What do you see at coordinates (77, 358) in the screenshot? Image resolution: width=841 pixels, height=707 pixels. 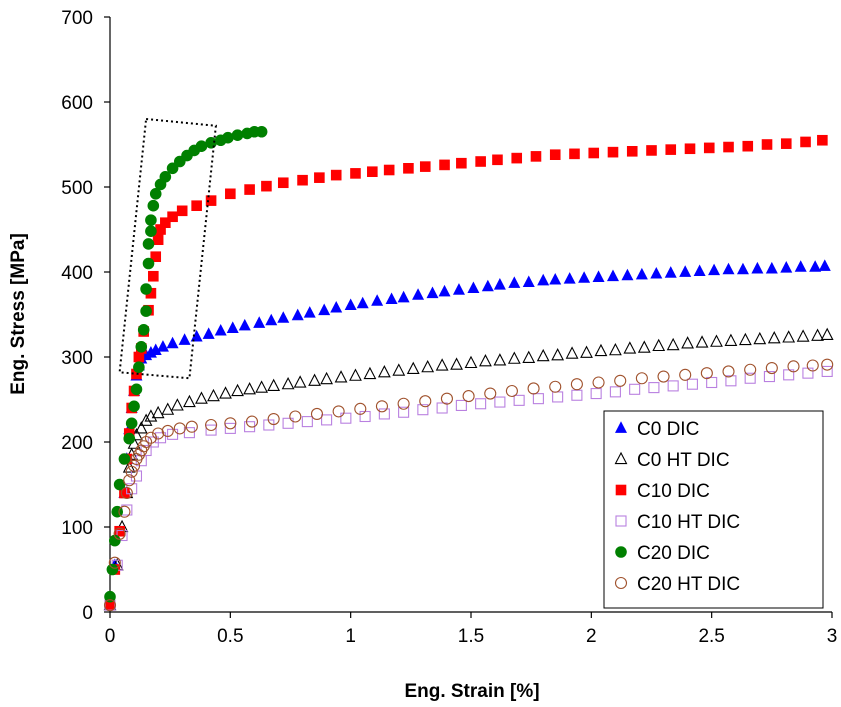 I see `y-tick-label: 300` at bounding box center [77, 358].